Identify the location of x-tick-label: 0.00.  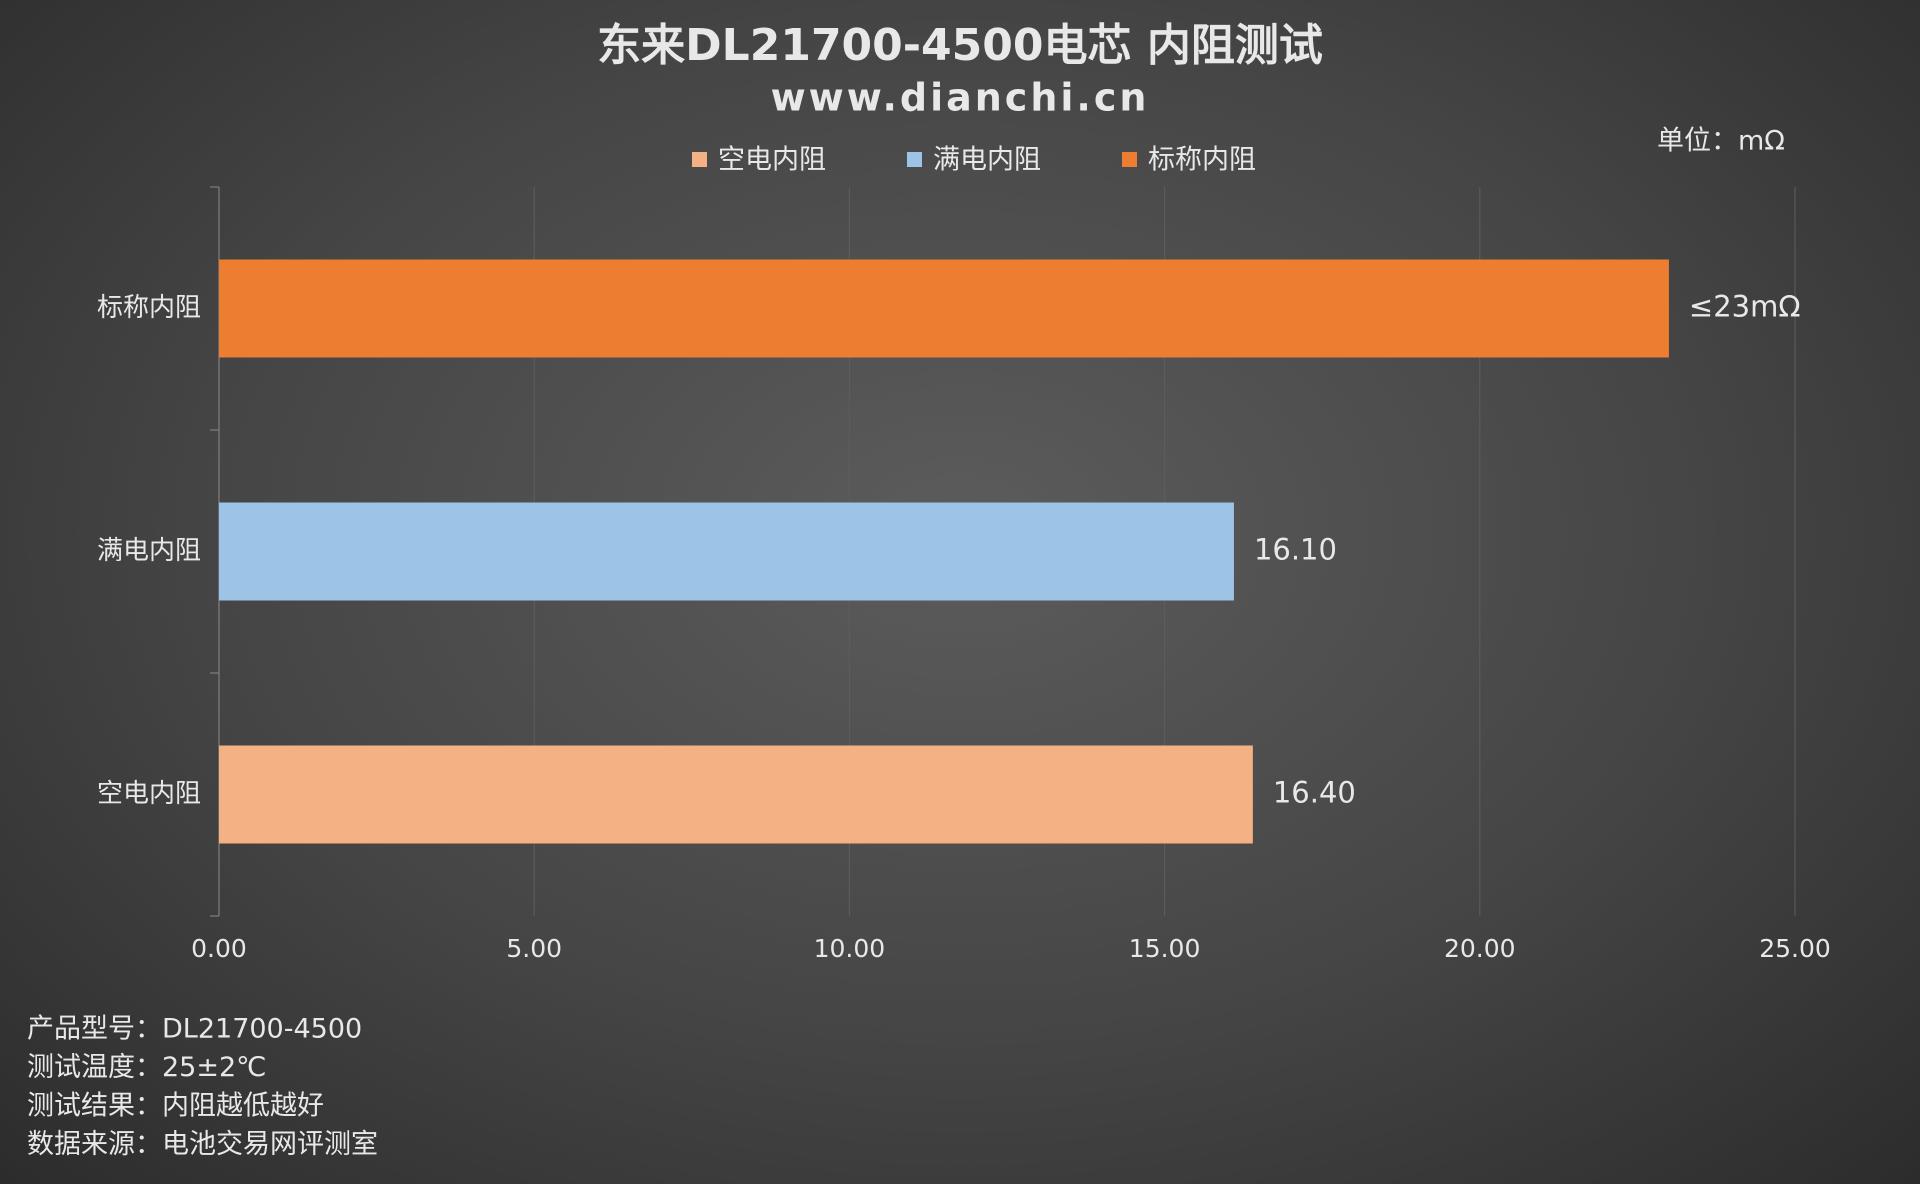
(219, 948).